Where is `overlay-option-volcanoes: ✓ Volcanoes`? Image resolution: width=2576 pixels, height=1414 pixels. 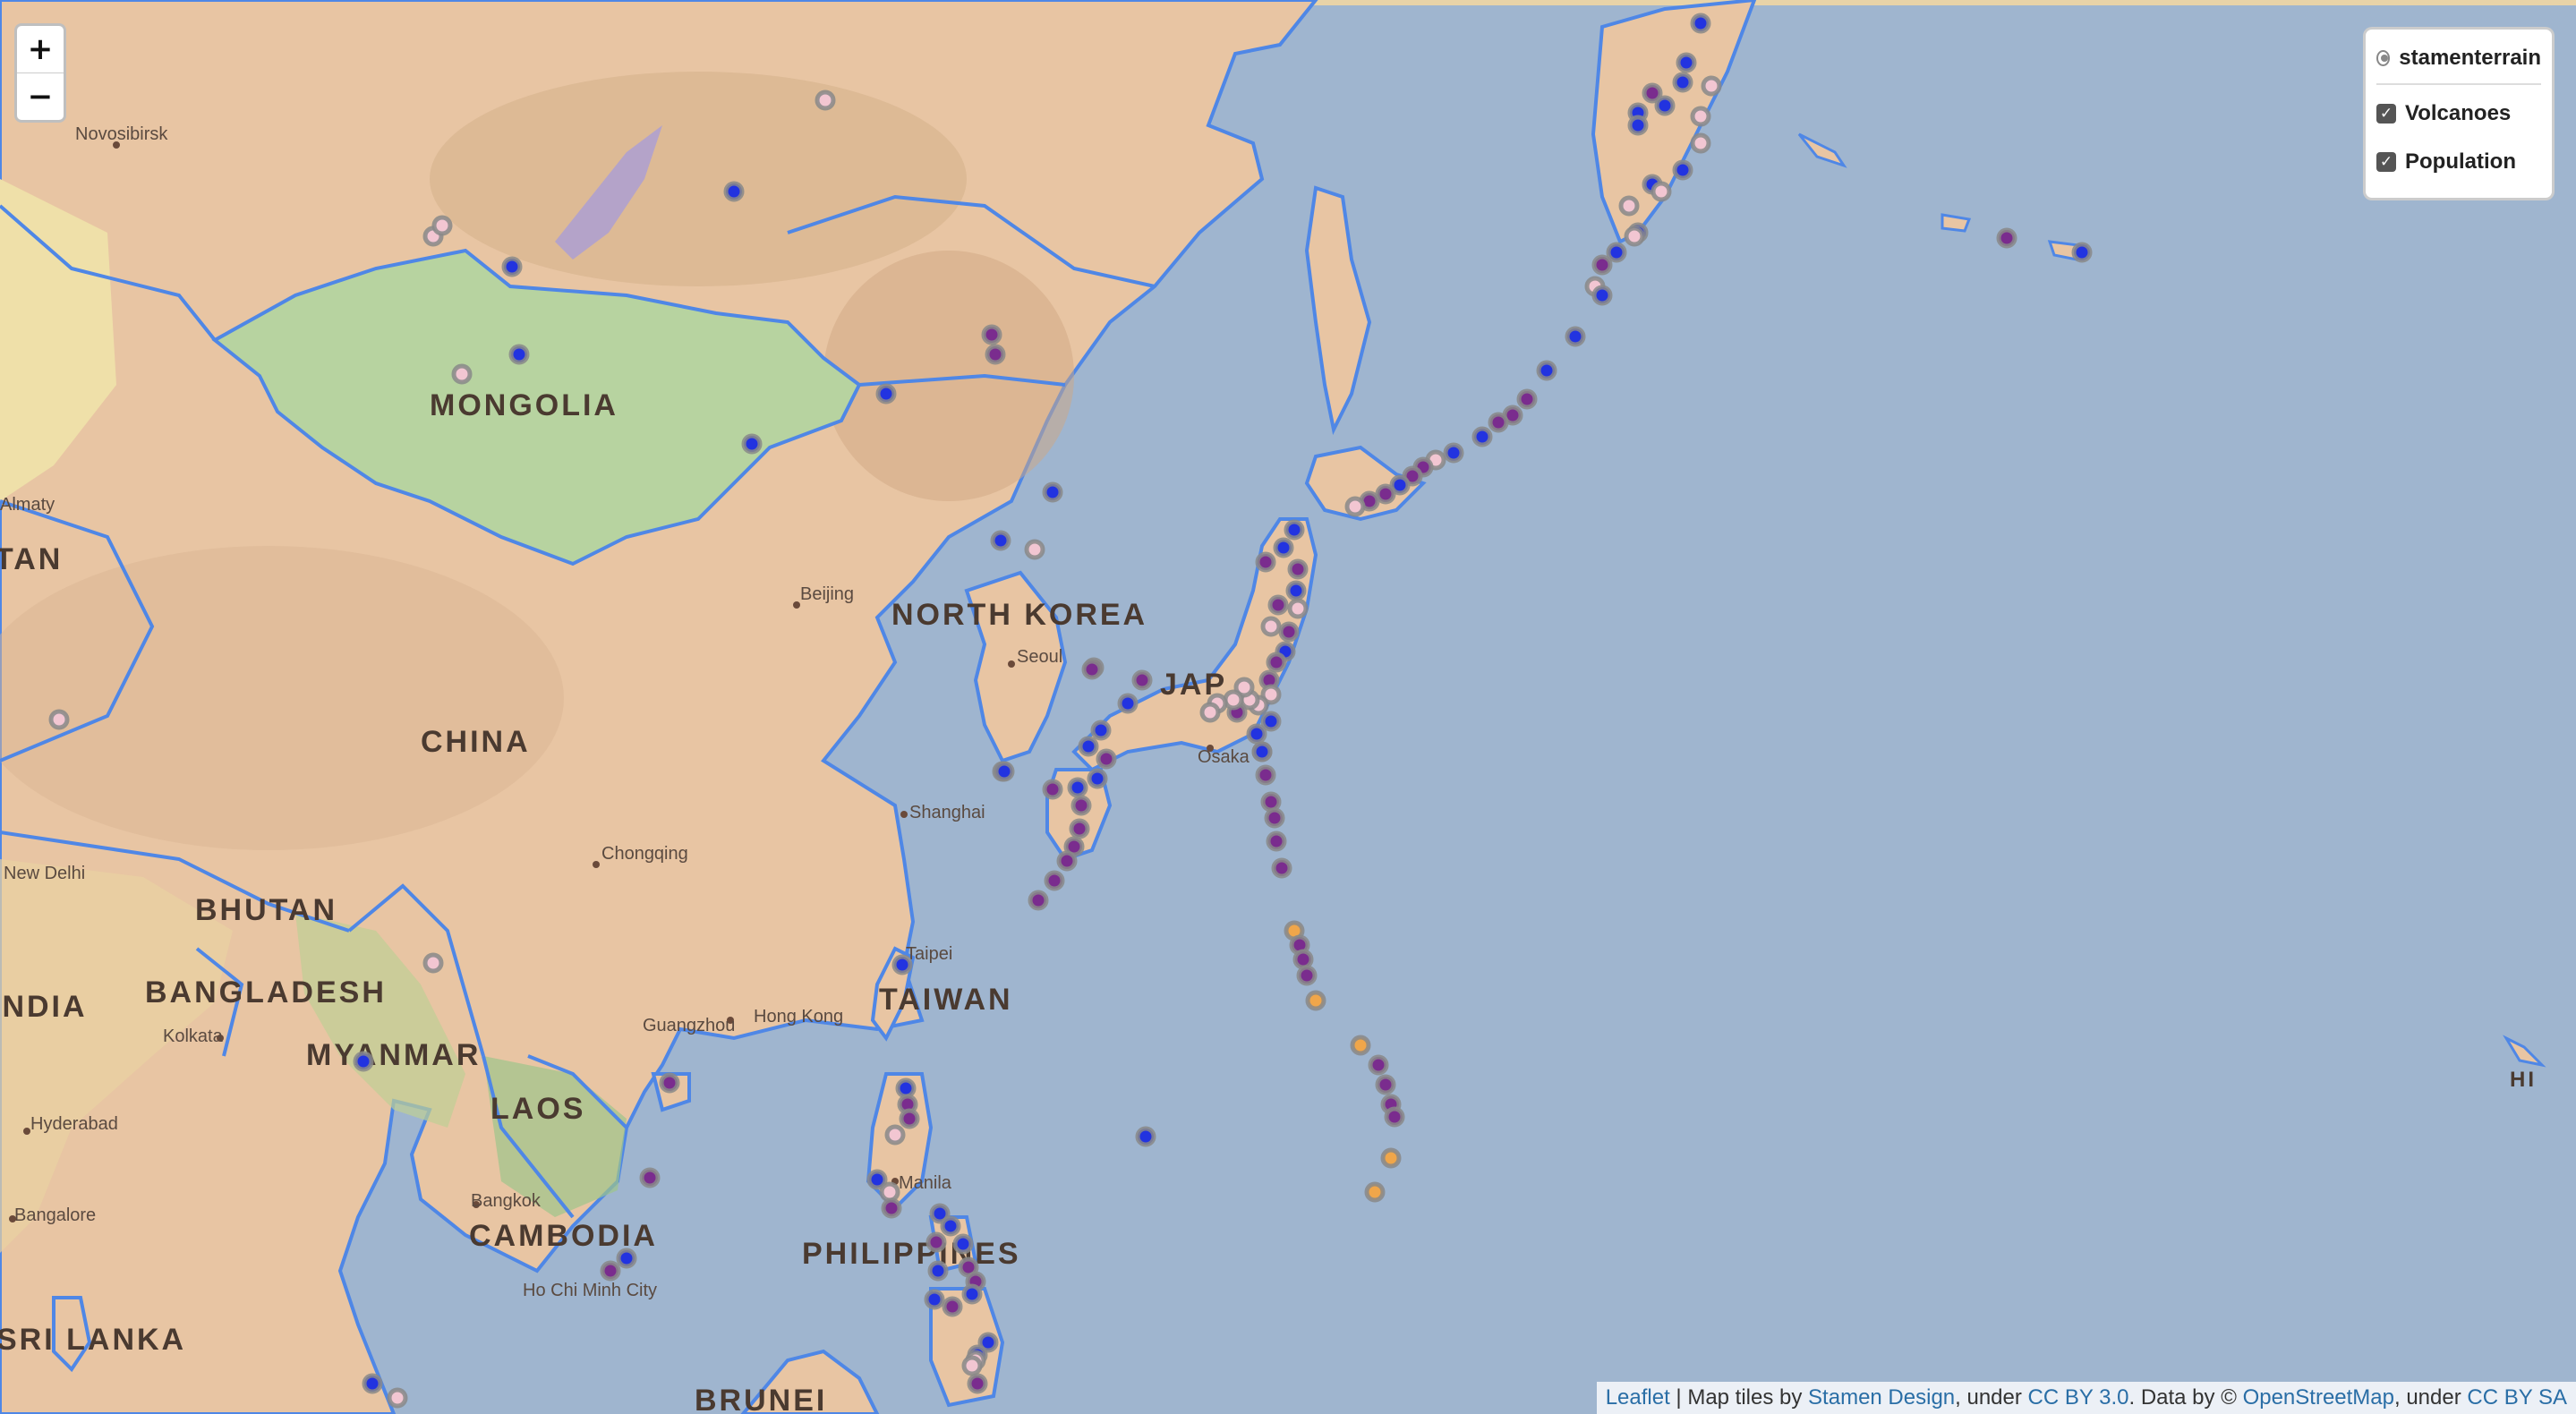 overlay-option-volcanoes: ✓ Volcanoes is located at coordinates (2458, 114).